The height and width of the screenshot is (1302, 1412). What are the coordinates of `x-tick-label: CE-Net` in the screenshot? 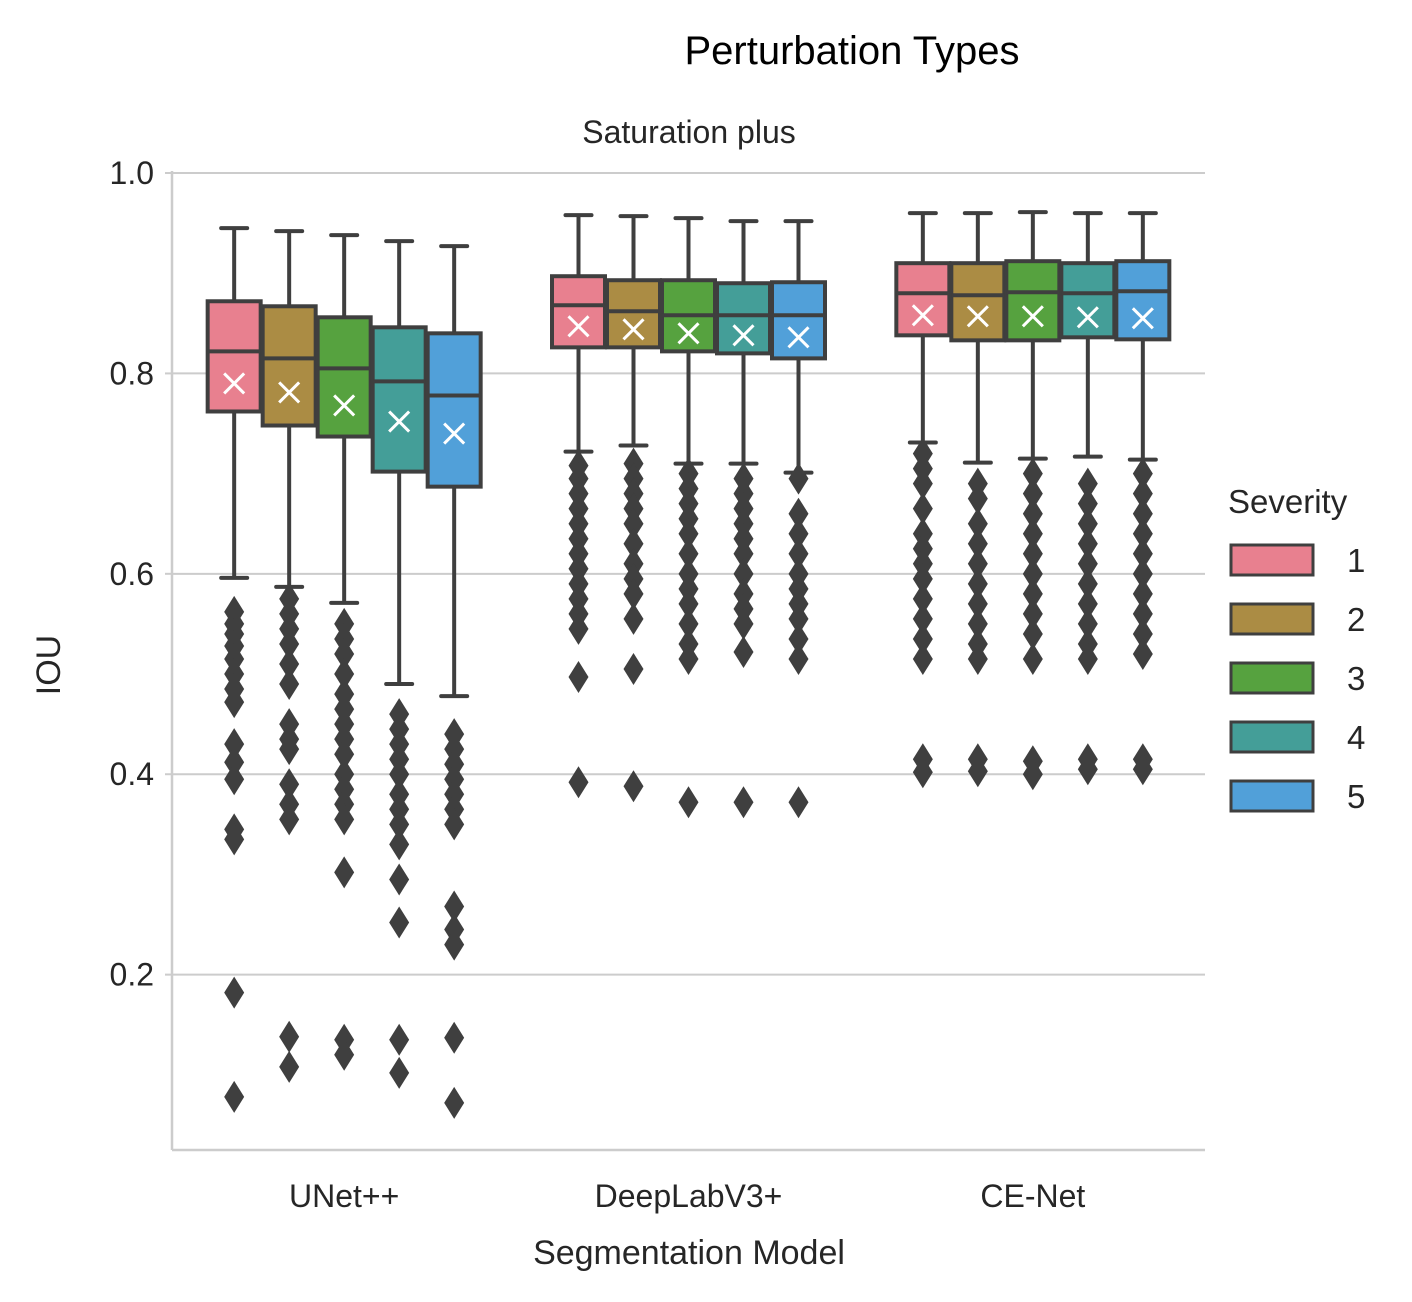 It's located at (1032, 1196).